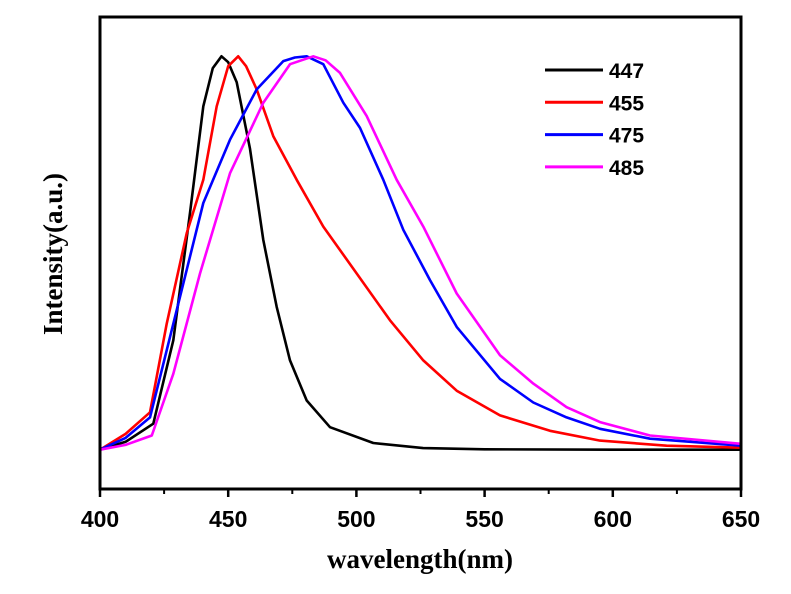  I want to click on x-tick-label: 500, so click(356, 519).